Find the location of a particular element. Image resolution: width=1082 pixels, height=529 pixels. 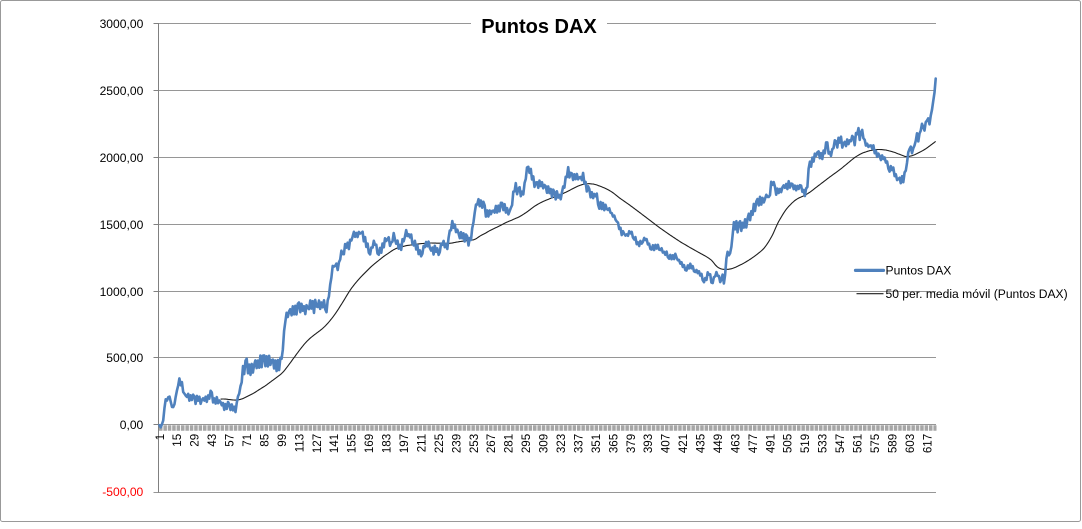

svg-text: 533 is located at coordinates (823, 443).